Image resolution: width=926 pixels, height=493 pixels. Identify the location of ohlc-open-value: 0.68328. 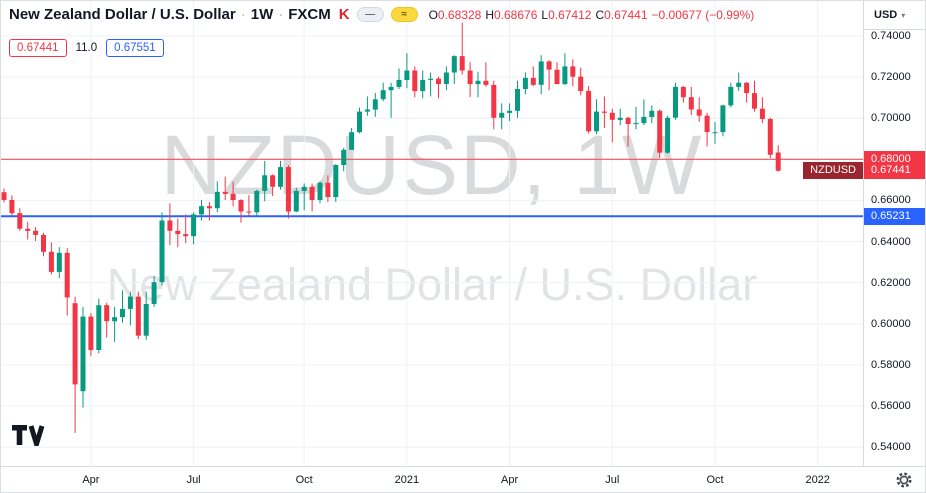
(459, 14).